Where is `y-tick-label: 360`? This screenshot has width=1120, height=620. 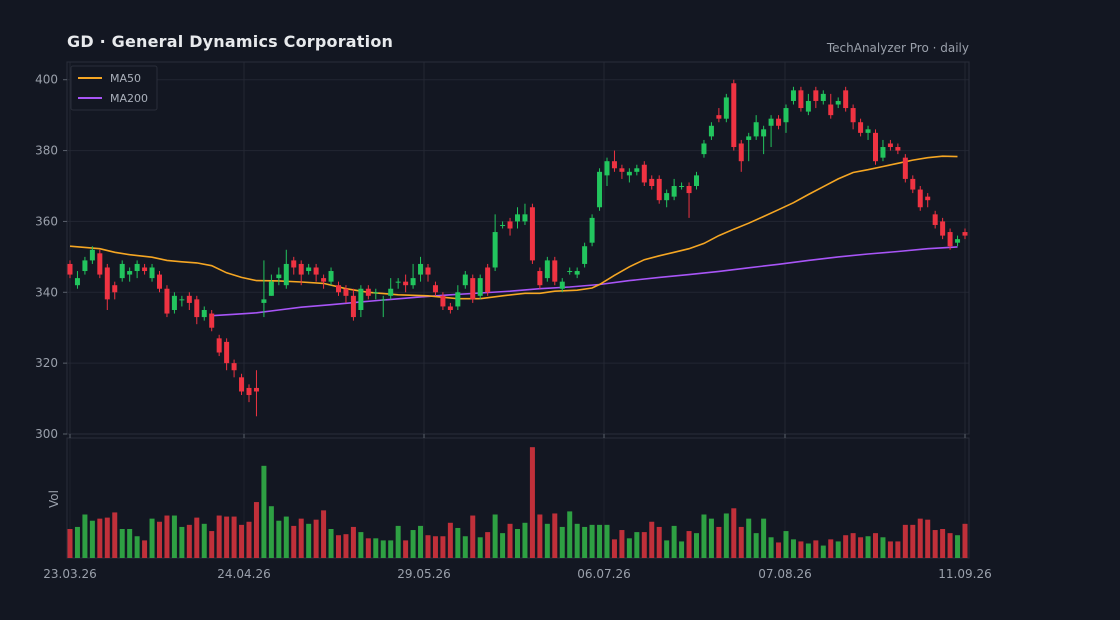
y-tick-label: 360 is located at coordinates (46, 221).